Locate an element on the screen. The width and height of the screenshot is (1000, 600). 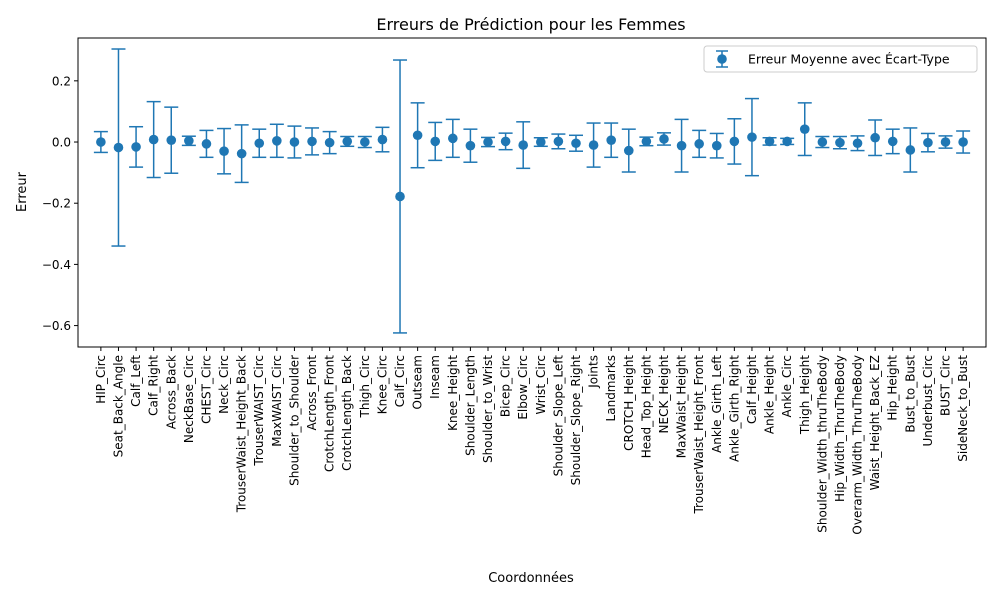
legend-box is located at coordinates (840, 59).